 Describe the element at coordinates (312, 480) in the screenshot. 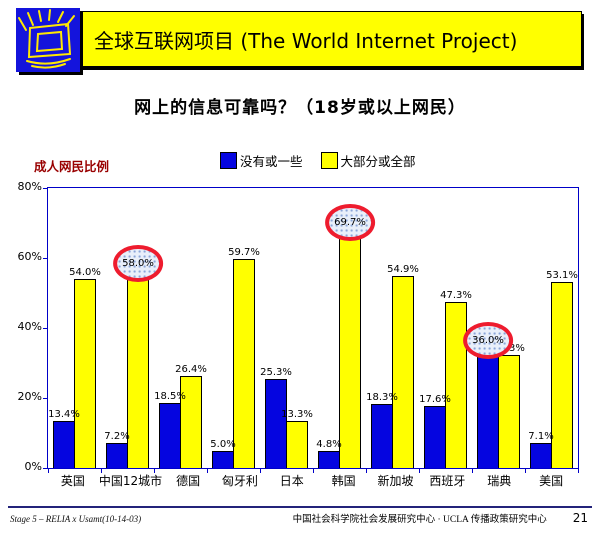

I see `category-axis: 英国 中国12城市 德国 匈牙利 日本 韩国 新加坡 西班牙 瑞典 美国` at that location.